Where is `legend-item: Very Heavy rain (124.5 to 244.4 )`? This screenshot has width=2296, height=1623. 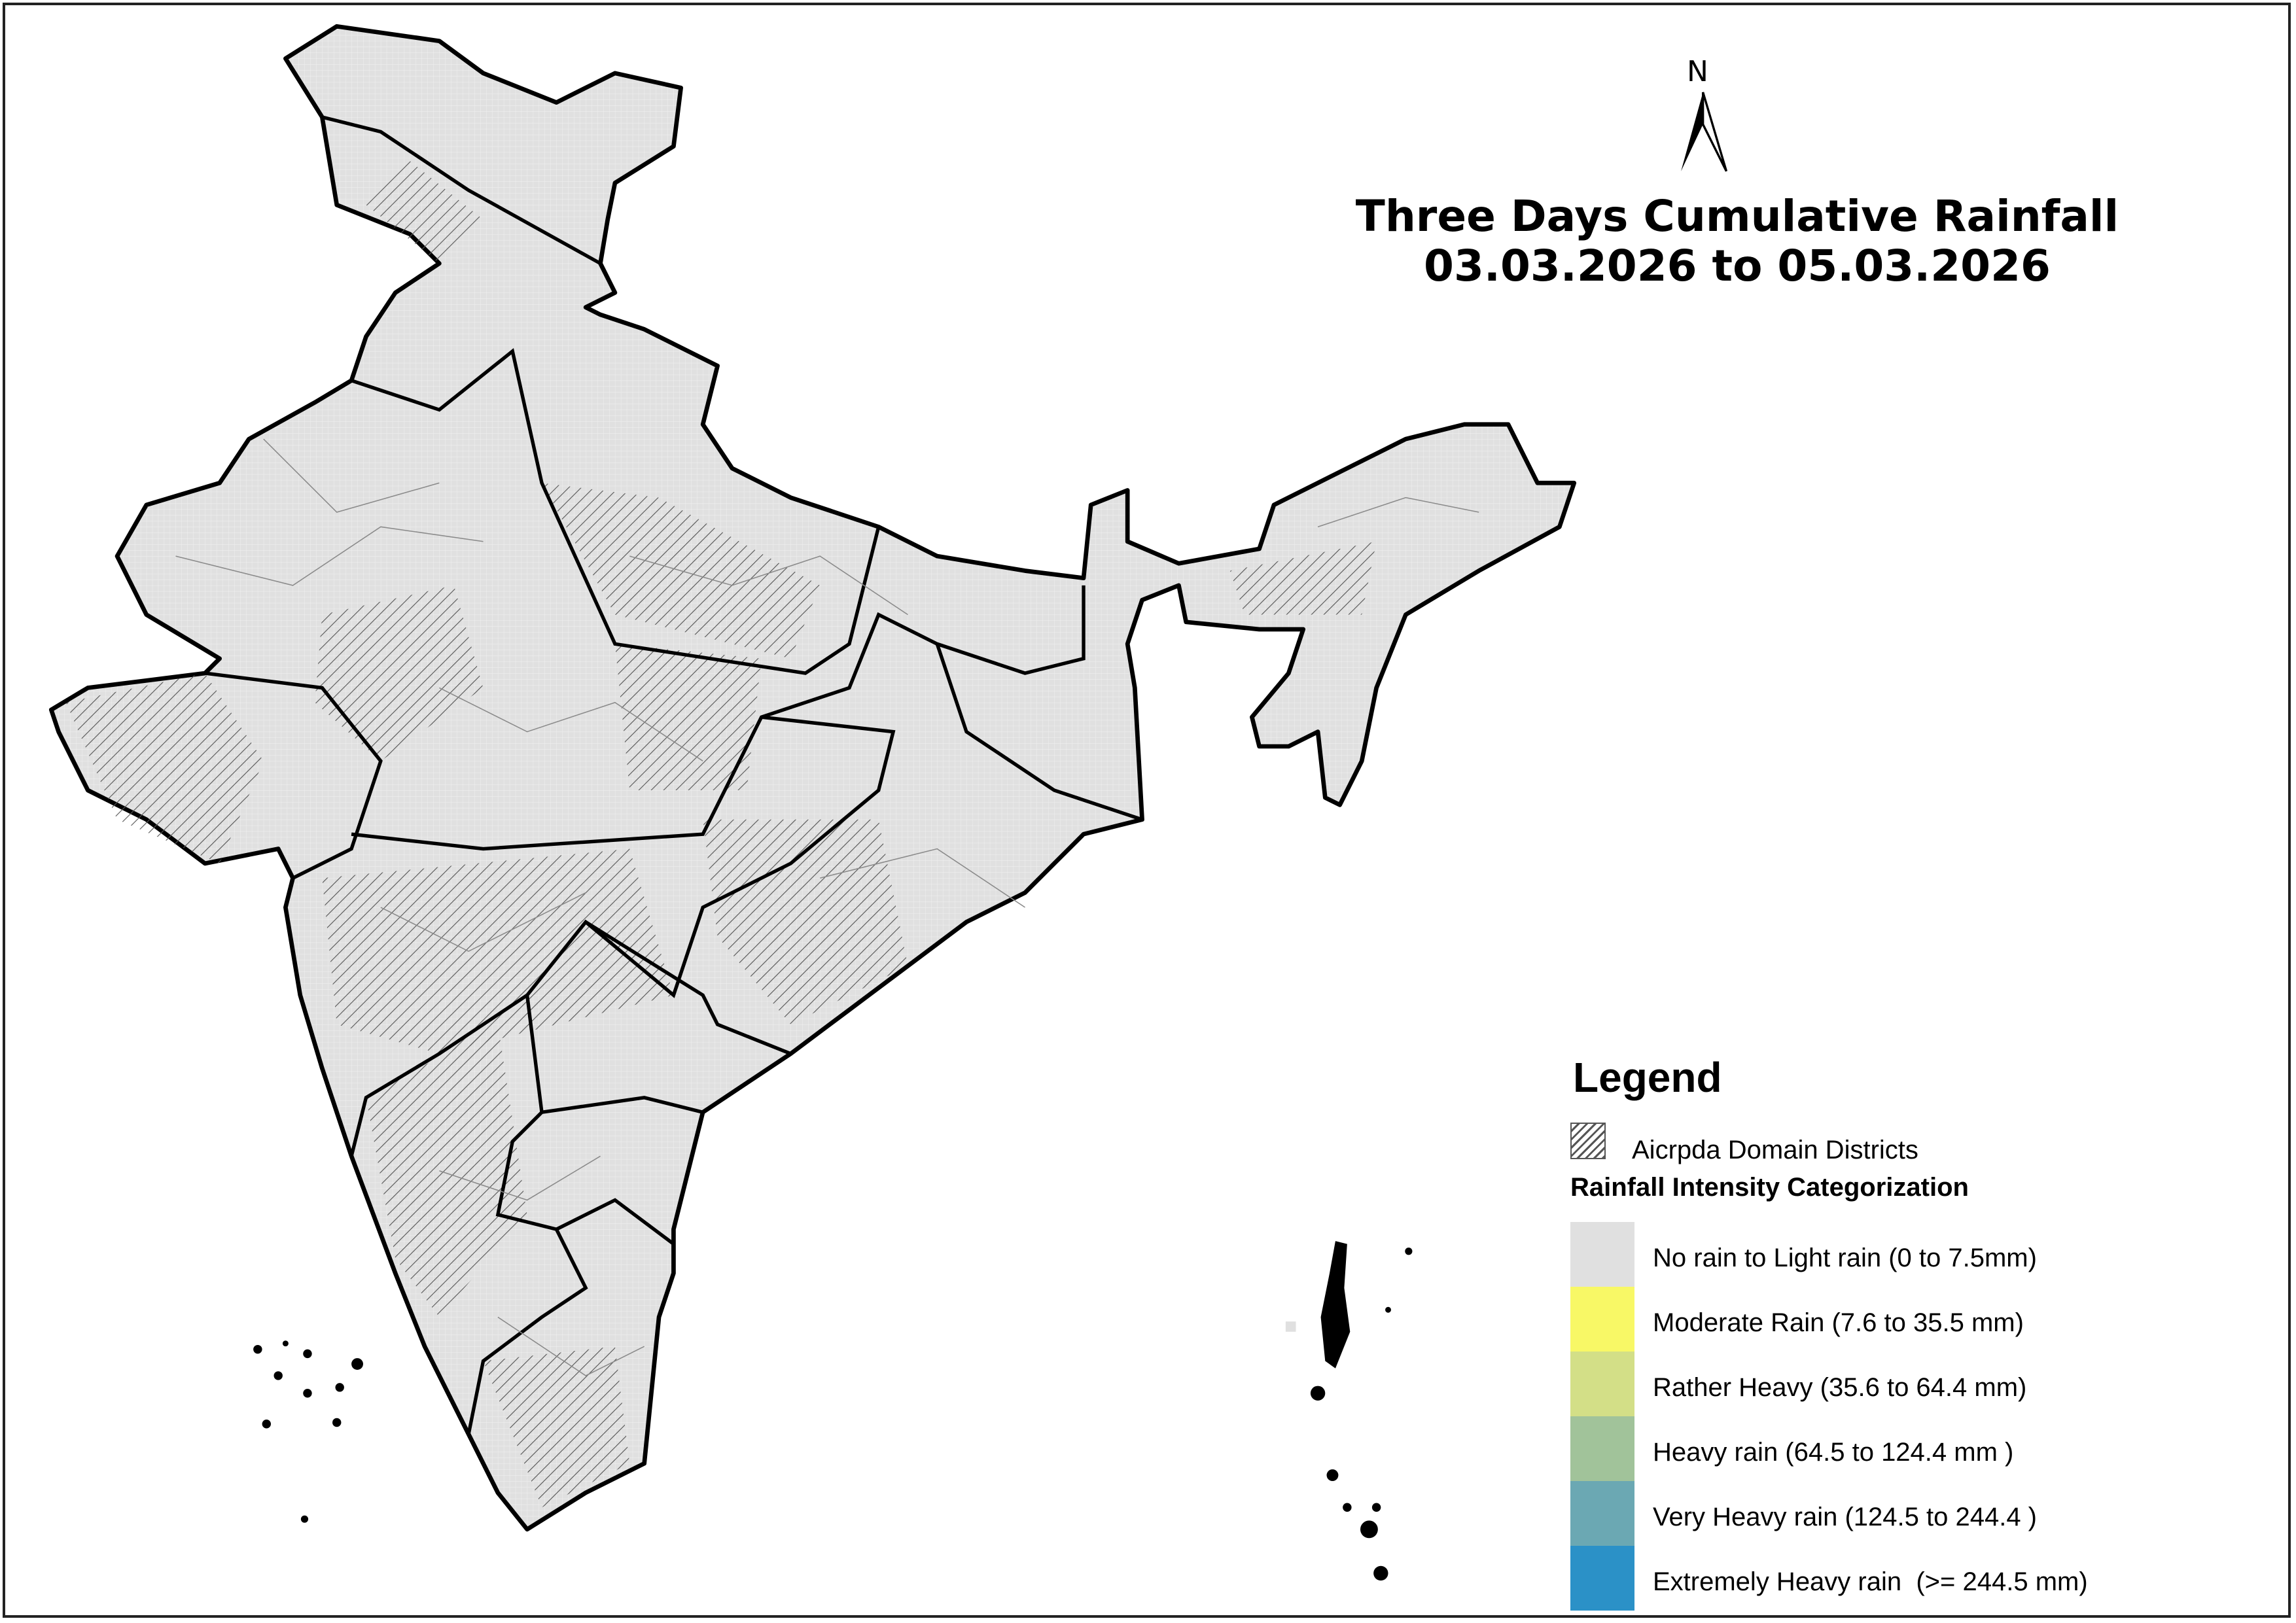
legend-item: Very Heavy rain (124.5 to 244.4 ) is located at coordinates (1829, 1513).